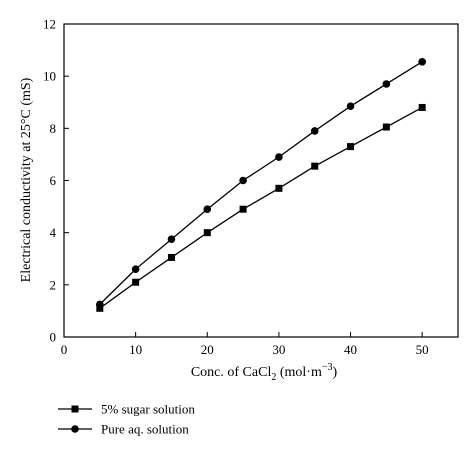 This screenshot has height=459, width=474. I want to click on y-tick-label: 6, so click(53, 180).